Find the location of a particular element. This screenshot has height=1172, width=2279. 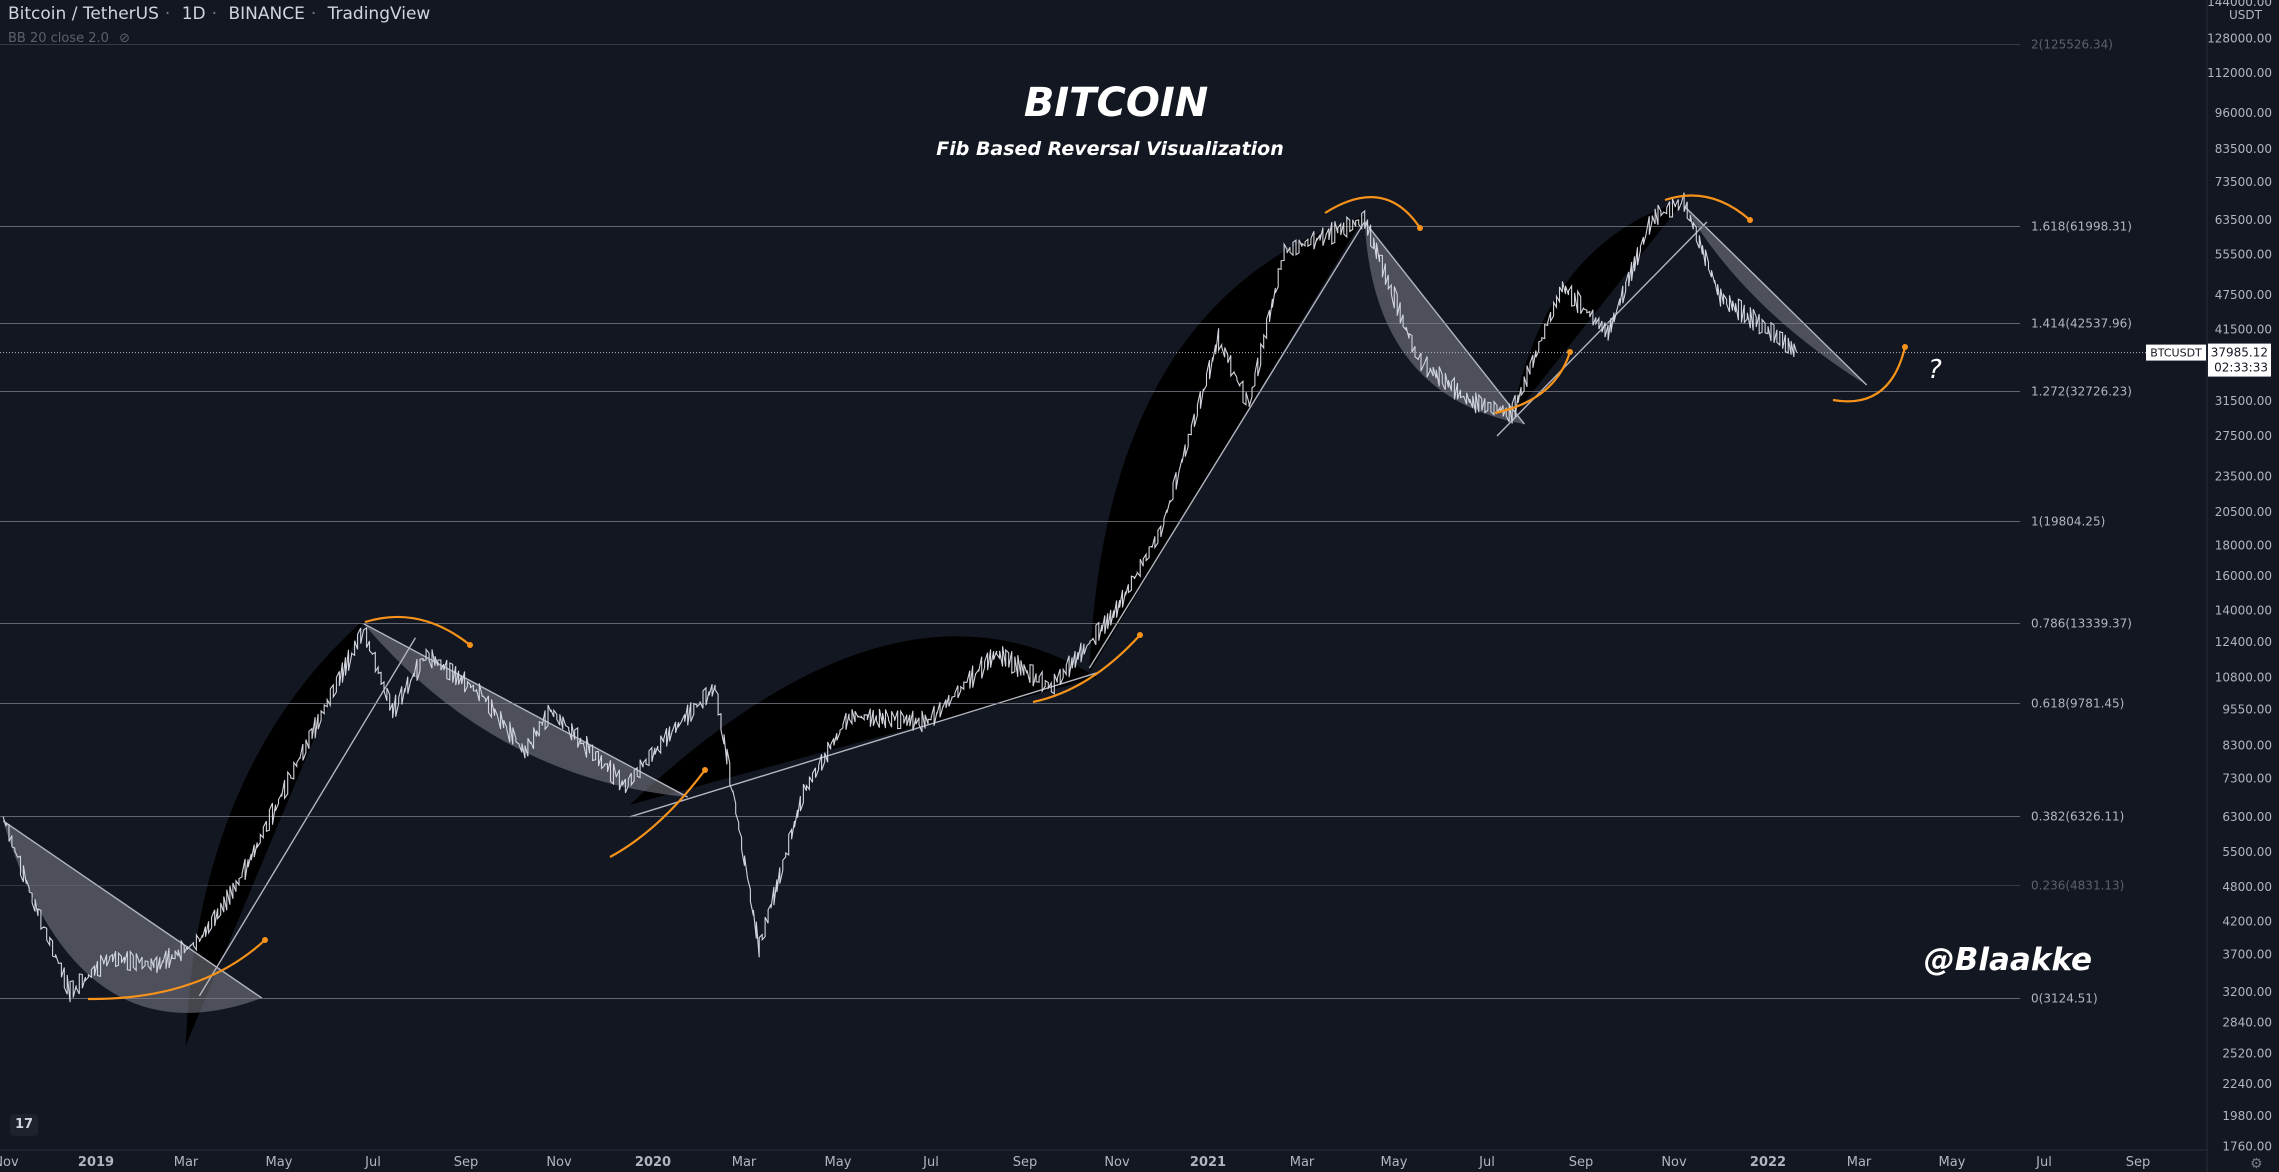

indicator-legend: BB 20 close 2.0 ⊘ is located at coordinates (69, 38).